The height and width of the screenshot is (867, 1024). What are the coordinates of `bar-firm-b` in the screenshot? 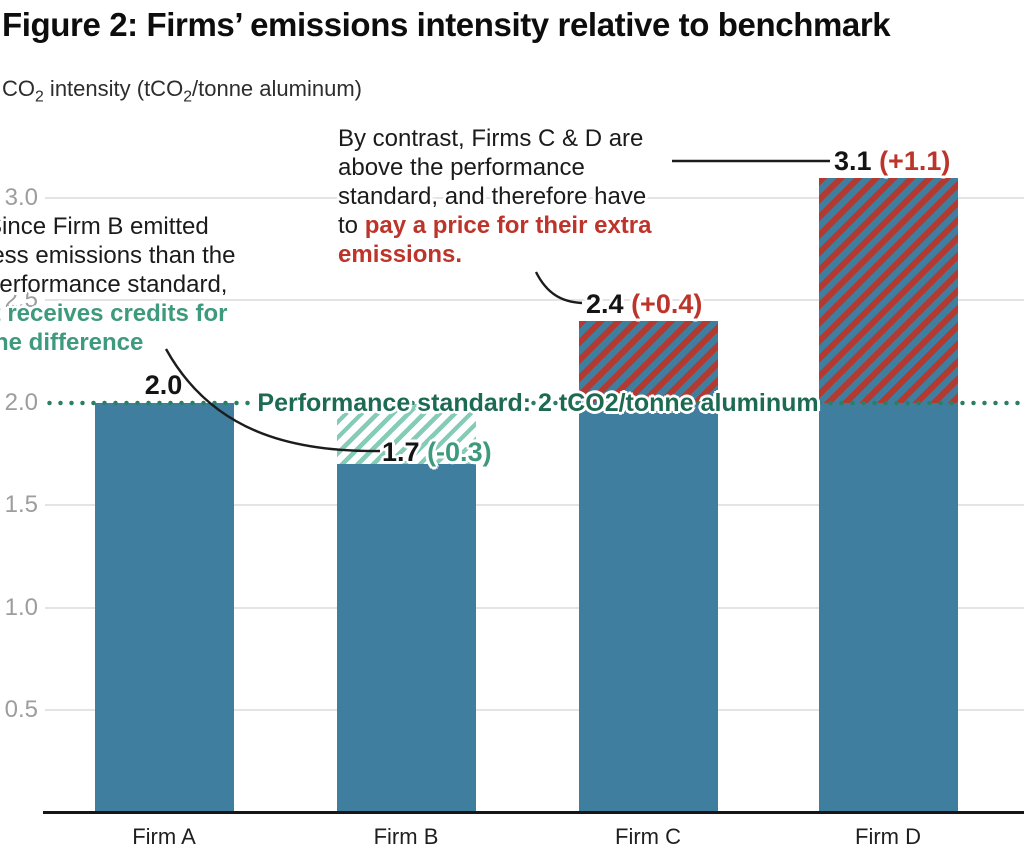 It's located at (406, 638).